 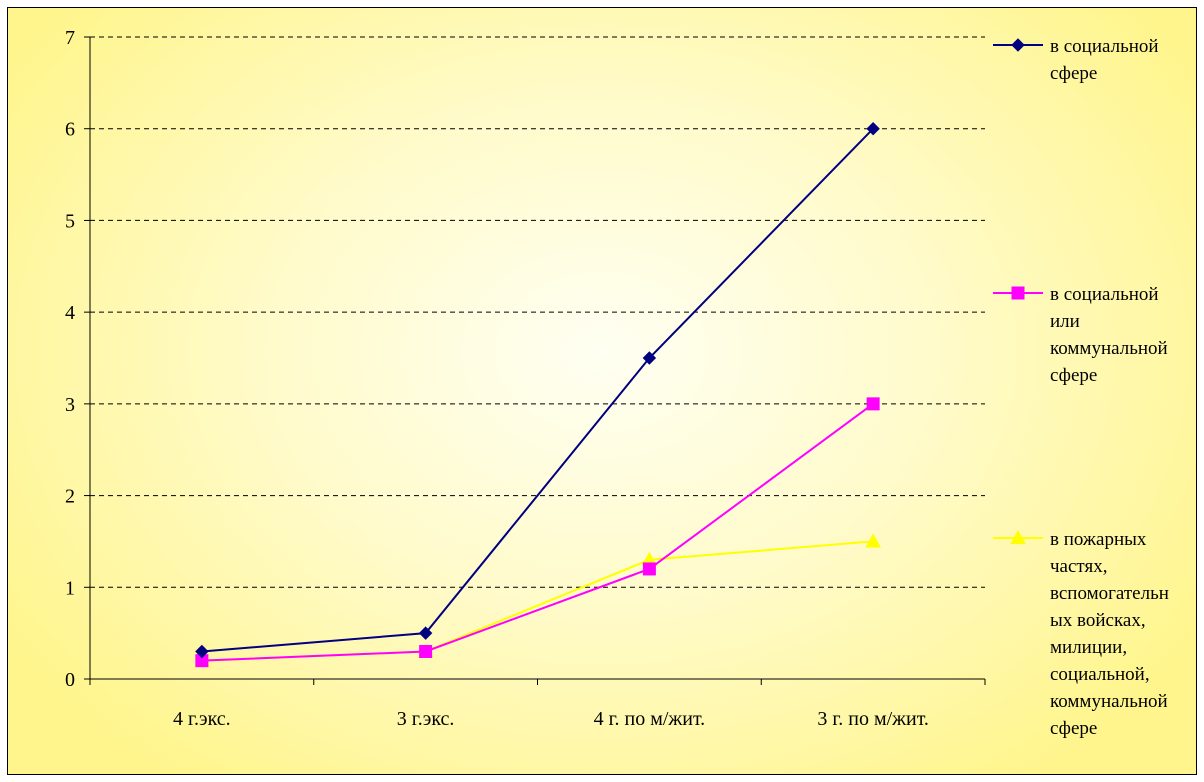 What do you see at coordinates (70, 405) in the screenshot?
I see `y-tick-label: 3` at bounding box center [70, 405].